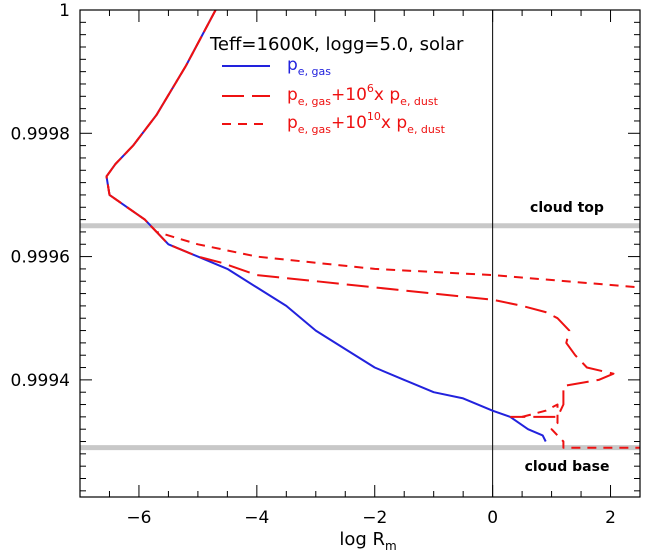  I want to click on x-tick-label: −6, so click(138, 518).